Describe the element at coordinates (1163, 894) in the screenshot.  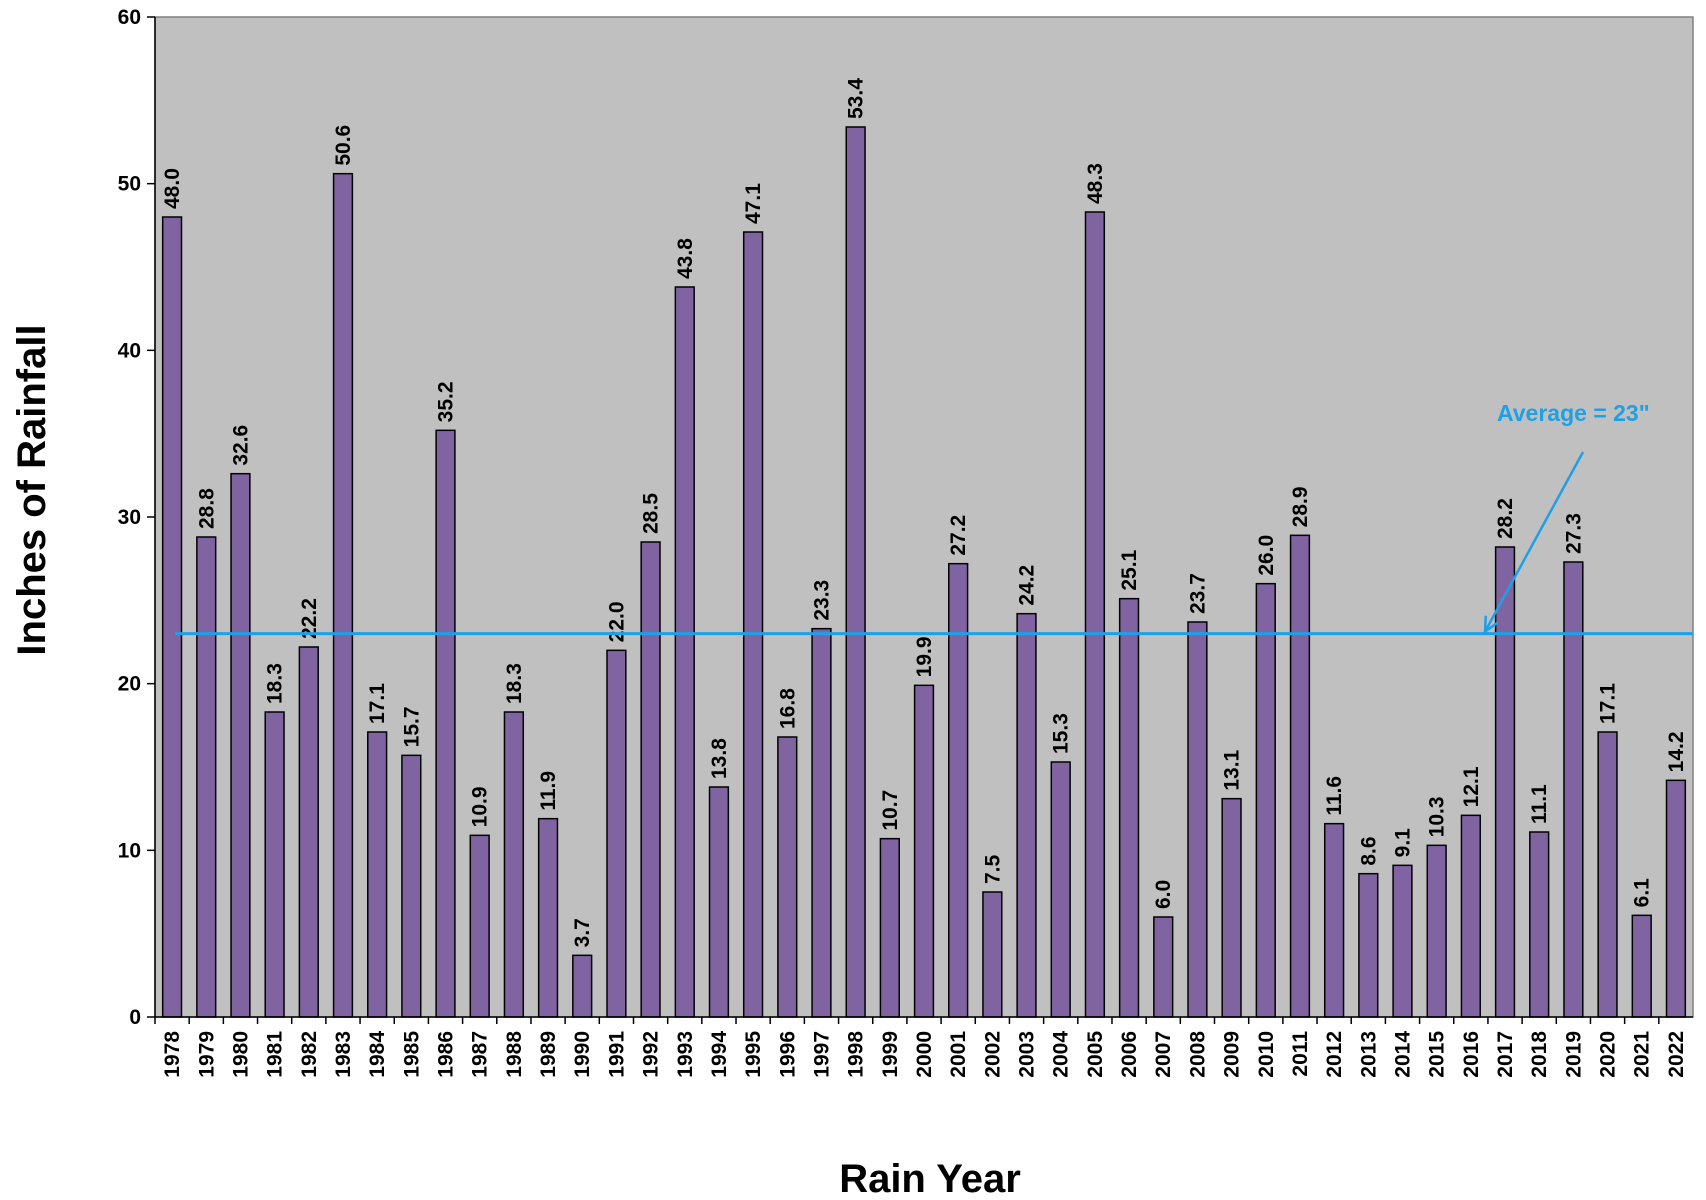
I see `data-label-2007: 6.0` at that location.